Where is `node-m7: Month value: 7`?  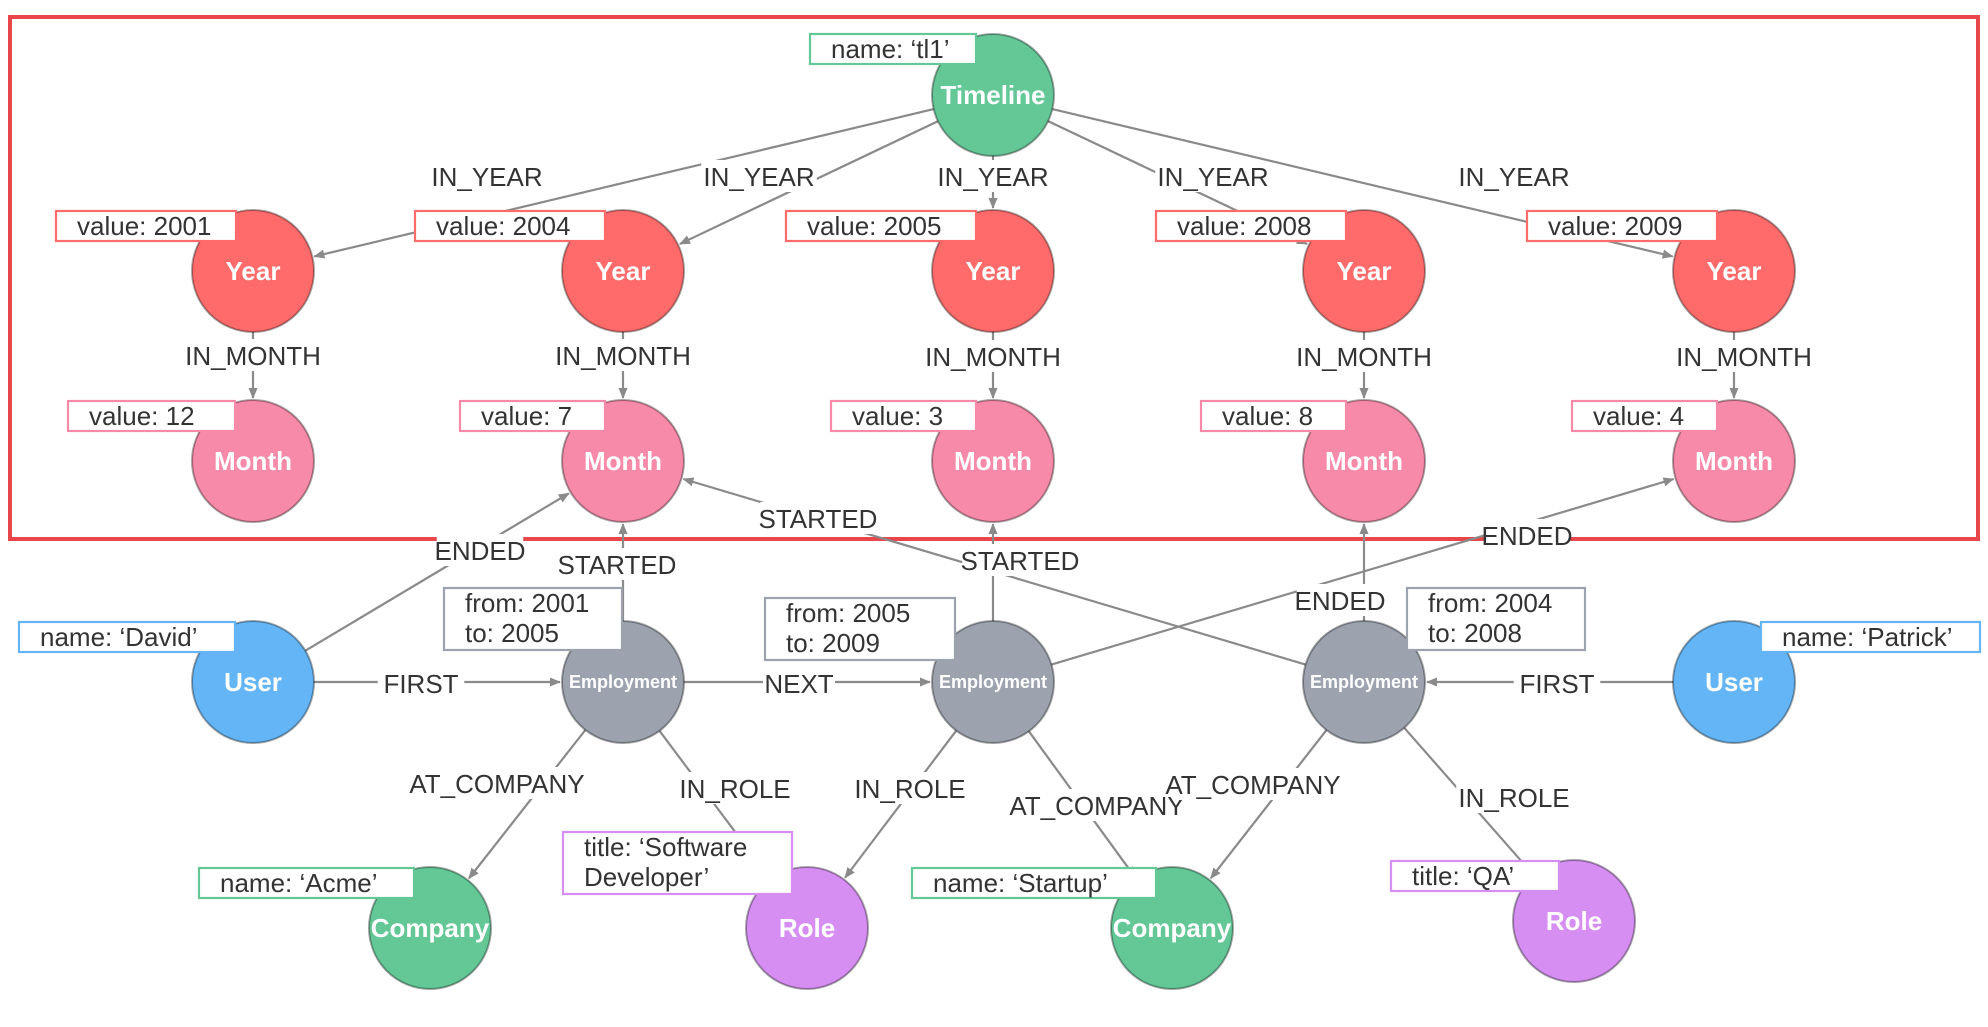 node-m7: Month value: 7 is located at coordinates (571, 461).